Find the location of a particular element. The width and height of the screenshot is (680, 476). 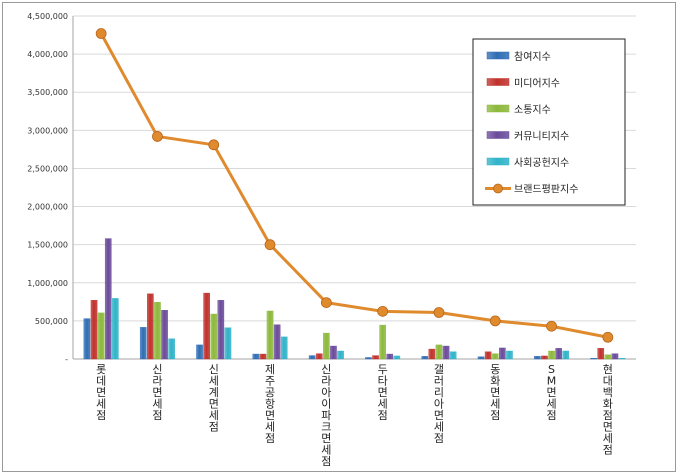

legend-label: 미디어지수 is located at coordinates (537, 84).